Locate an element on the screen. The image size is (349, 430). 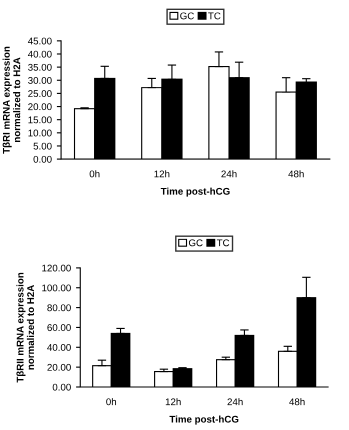
y-axis-title: TβRI mRNA expression normalized to H2A is located at coordinates (11, 100).